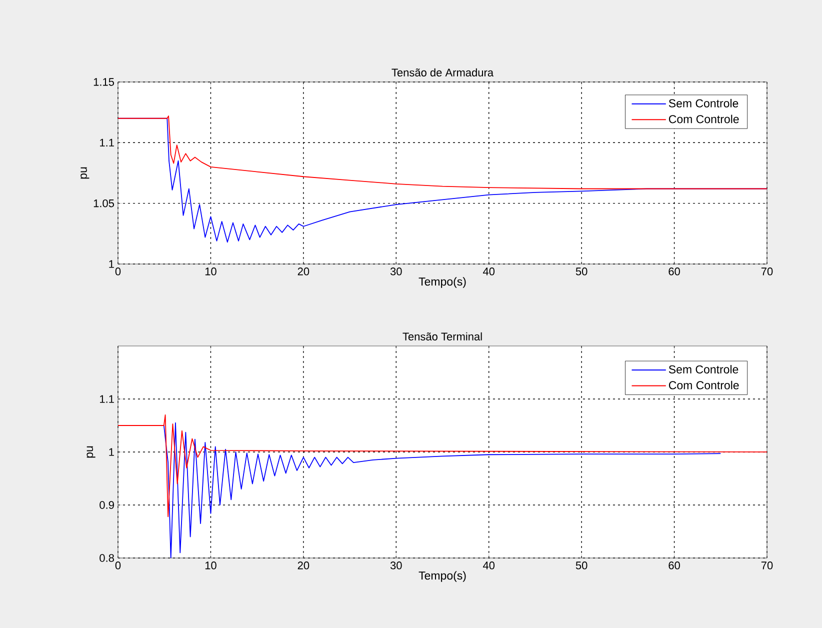  Describe the element at coordinates (107, 505) in the screenshot. I see `y-tick-label: 0.9` at that location.